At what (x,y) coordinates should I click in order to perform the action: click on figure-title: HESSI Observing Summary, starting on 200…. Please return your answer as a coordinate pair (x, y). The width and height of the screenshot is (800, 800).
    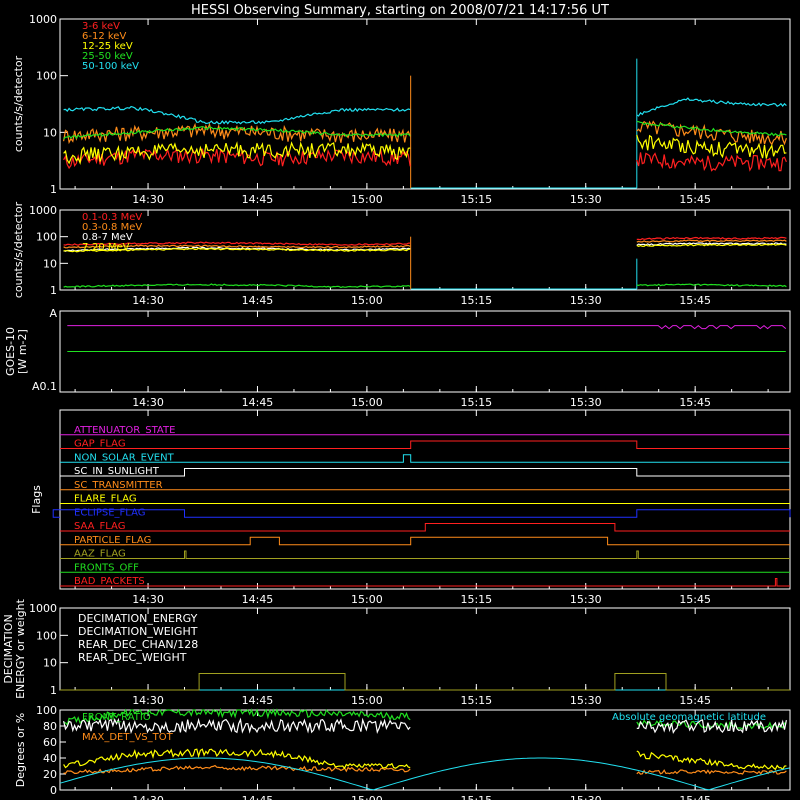
    Looking at the image, I should click on (400, 10).